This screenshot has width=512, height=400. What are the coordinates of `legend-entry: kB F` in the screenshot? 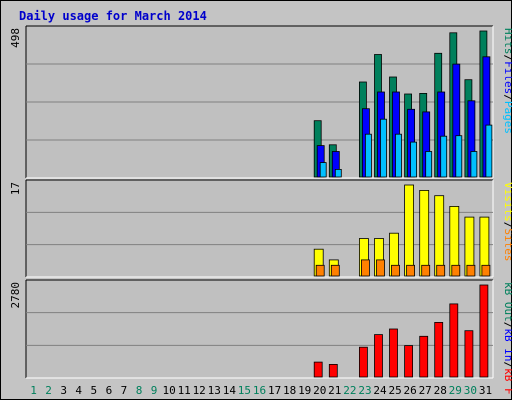 It's located at (507, 381).